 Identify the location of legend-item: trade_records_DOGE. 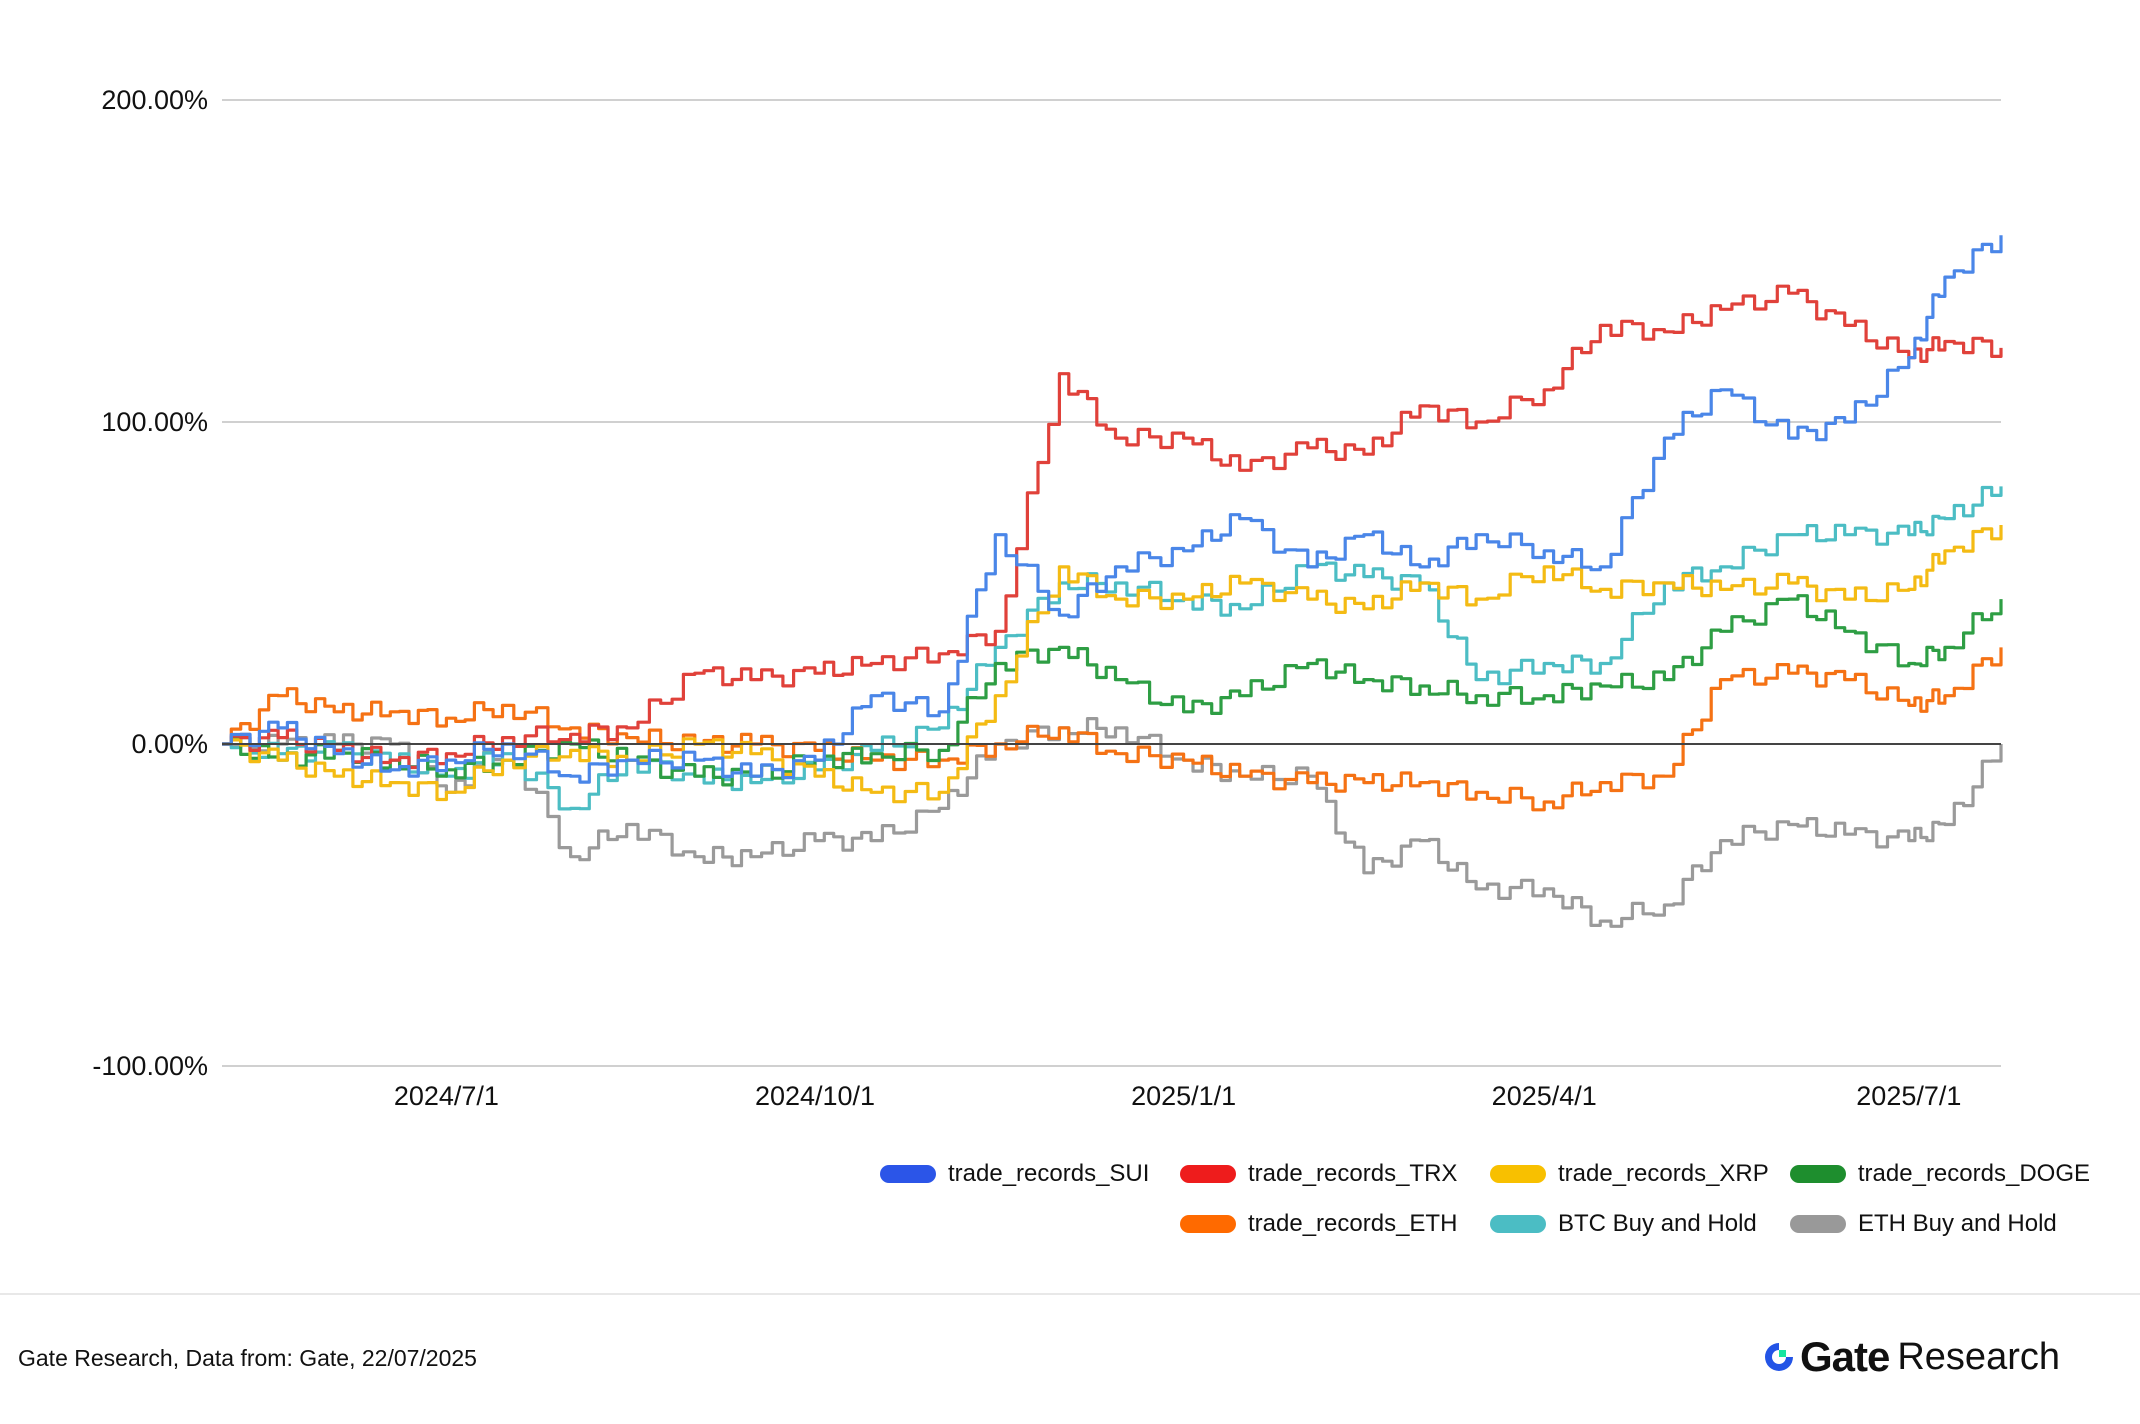
(1940, 1174).